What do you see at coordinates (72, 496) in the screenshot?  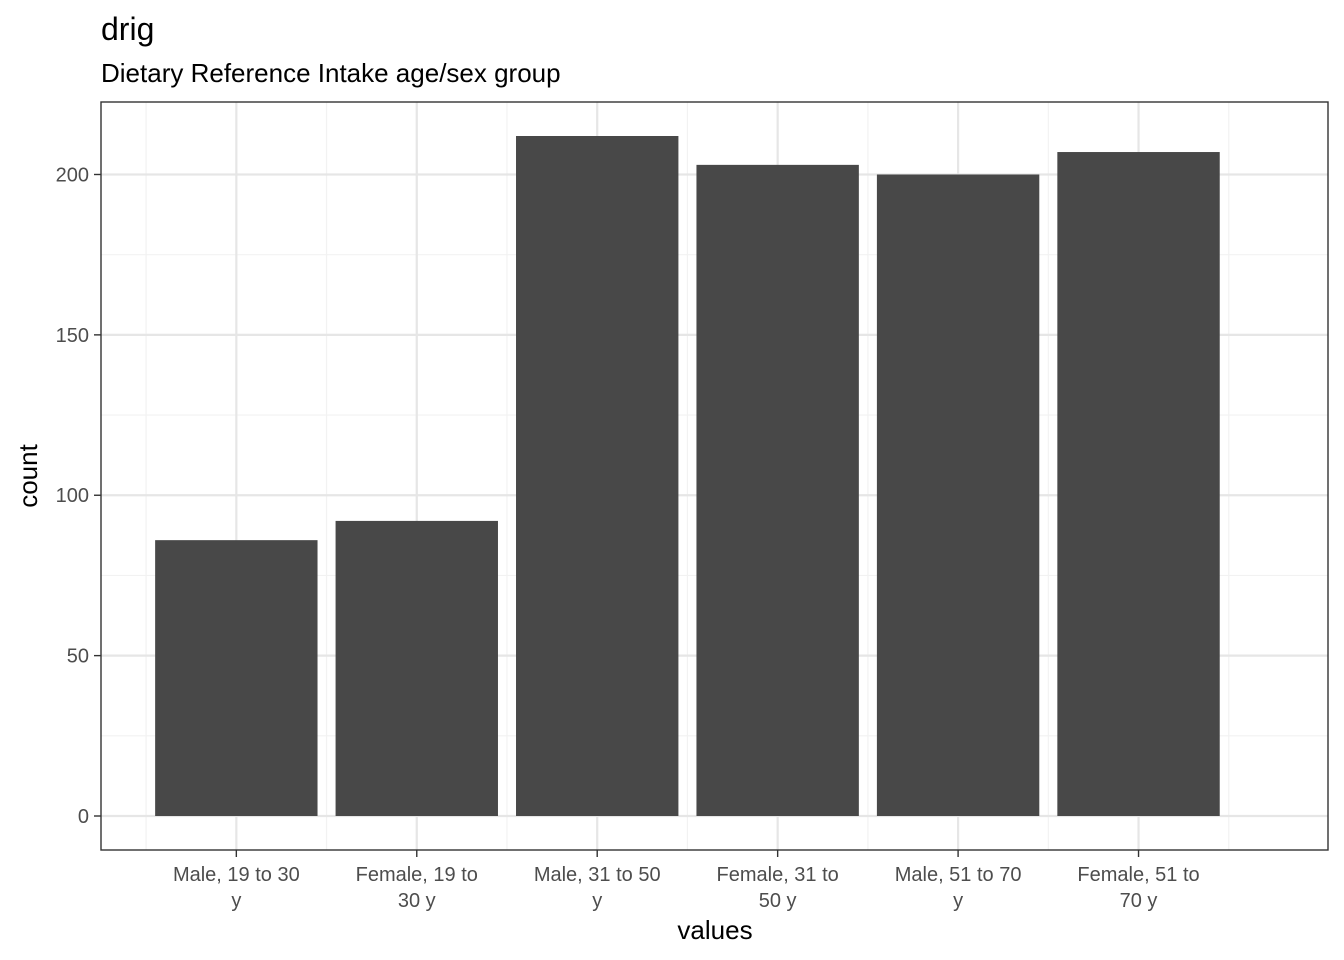 I see `y-tick-label: 100` at bounding box center [72, 496].